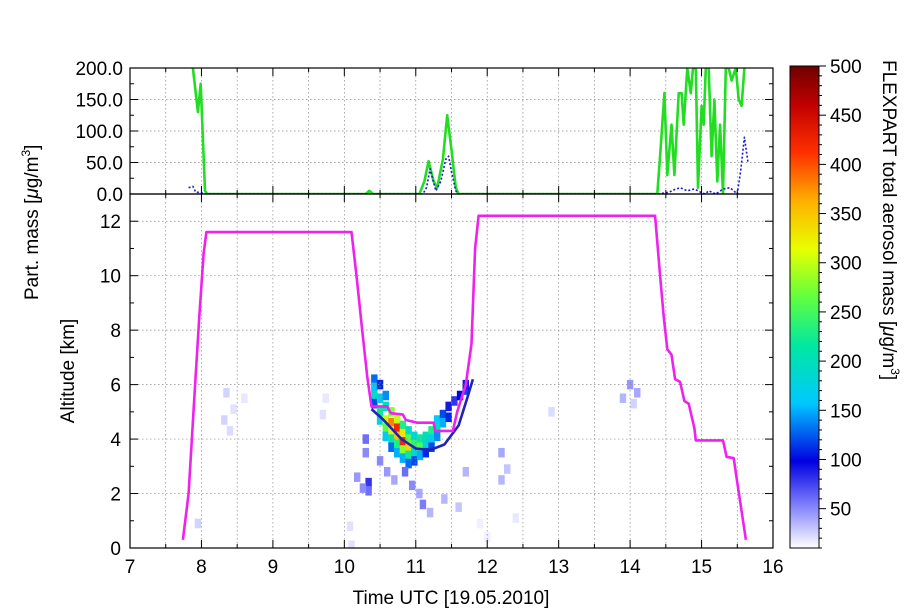 Image resolution: width=912 pixels, height=610 pixels. I want to click on main-y-axis-label: Altitude [km], so click(68, 371).